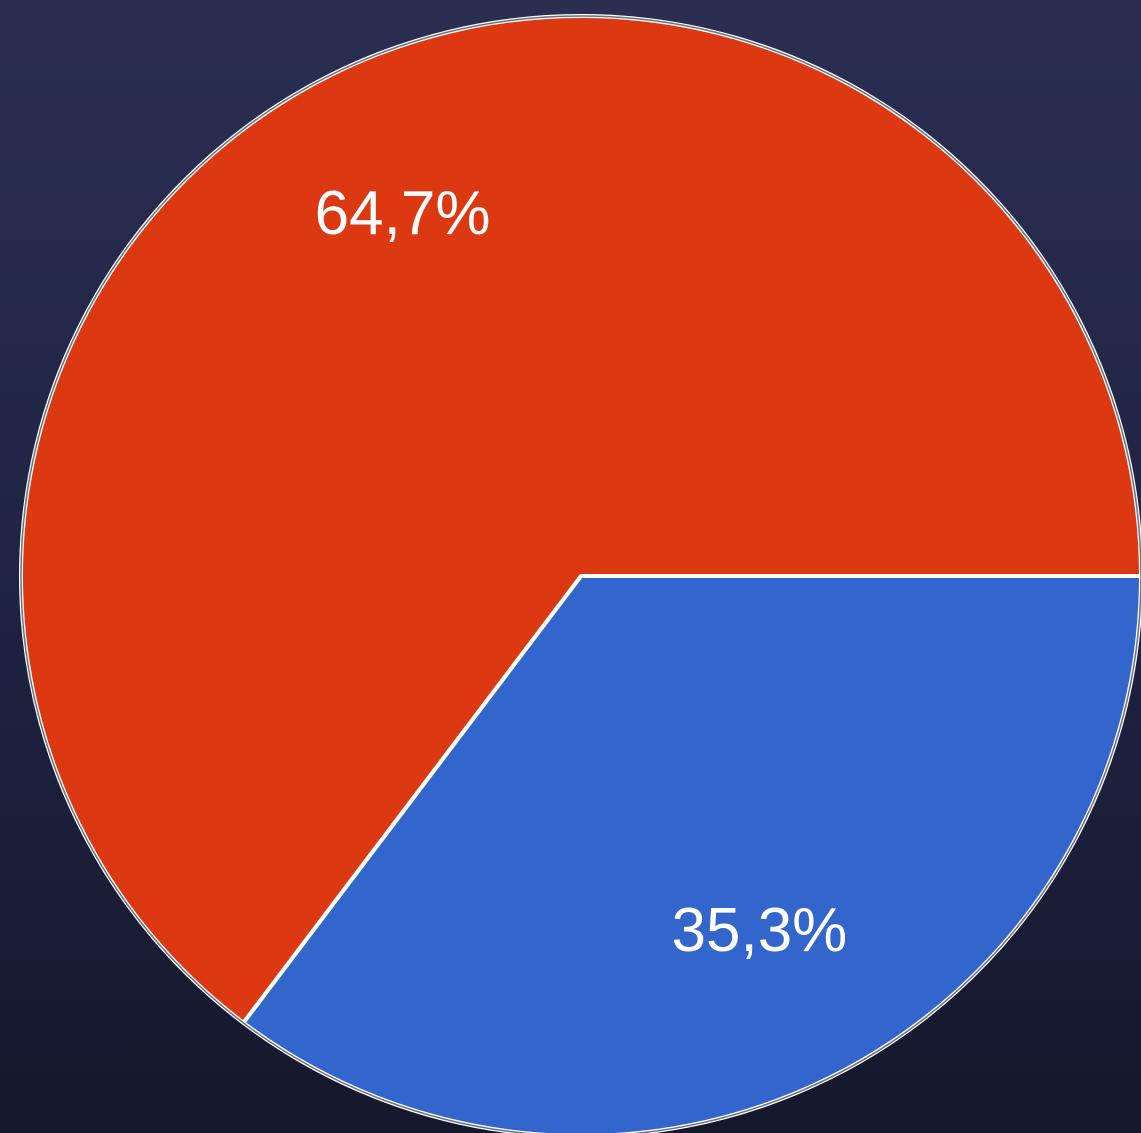  Describe the element at coordinates (403, 213) in the screenshot. I see `value-label: 64,7%` at that location.